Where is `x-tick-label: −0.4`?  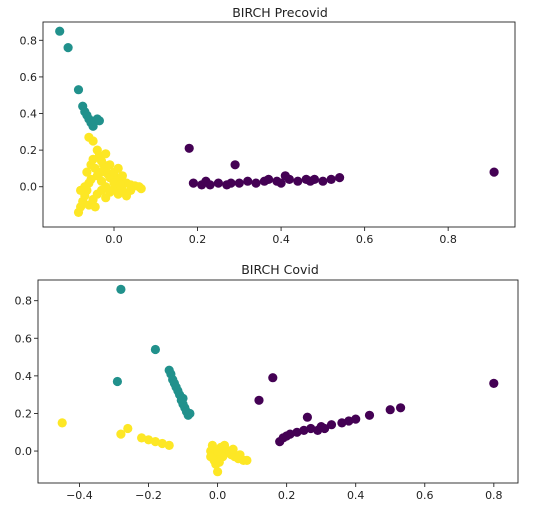 x-tick-label: −0.4 is located at coordinates (79, 495).